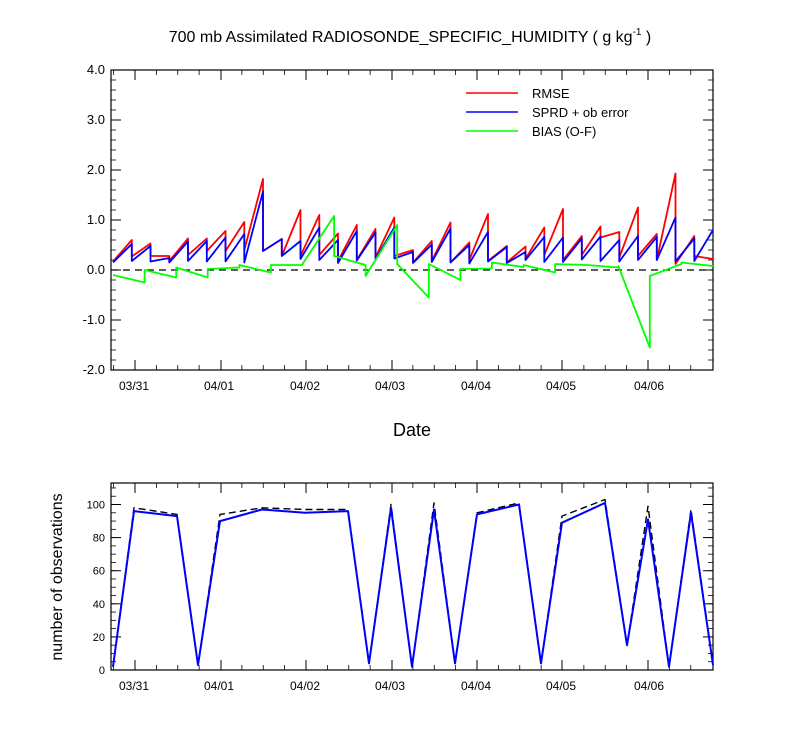 Image resolution: width=800 pixels, height=750 pixels. What do you see at coordinates (649, 686) in the screenshot?
I see `bottom-x-tick-label-04-06: 04/06` at bounding box center [649, 686].